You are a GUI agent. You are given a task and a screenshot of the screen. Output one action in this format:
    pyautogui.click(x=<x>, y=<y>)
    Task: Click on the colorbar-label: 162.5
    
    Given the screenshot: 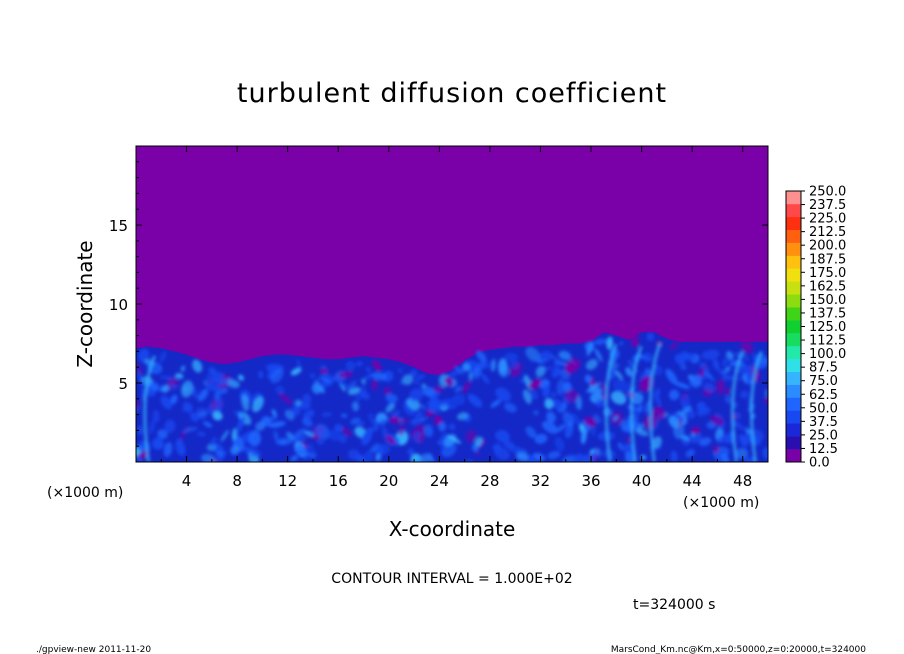 What is the action you would take?
    pyautogui.click(x=827, y=286)
    